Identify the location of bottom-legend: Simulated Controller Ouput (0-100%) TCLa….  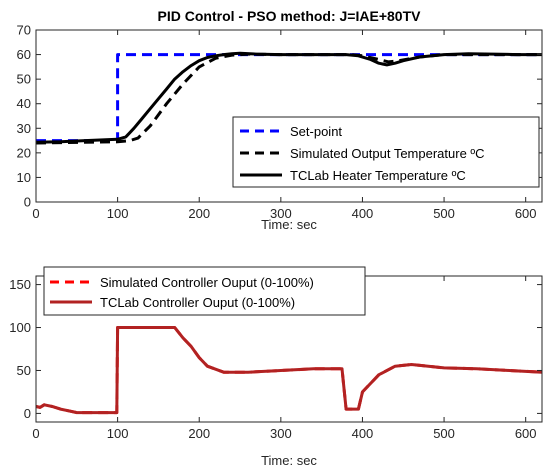
(204, 291).